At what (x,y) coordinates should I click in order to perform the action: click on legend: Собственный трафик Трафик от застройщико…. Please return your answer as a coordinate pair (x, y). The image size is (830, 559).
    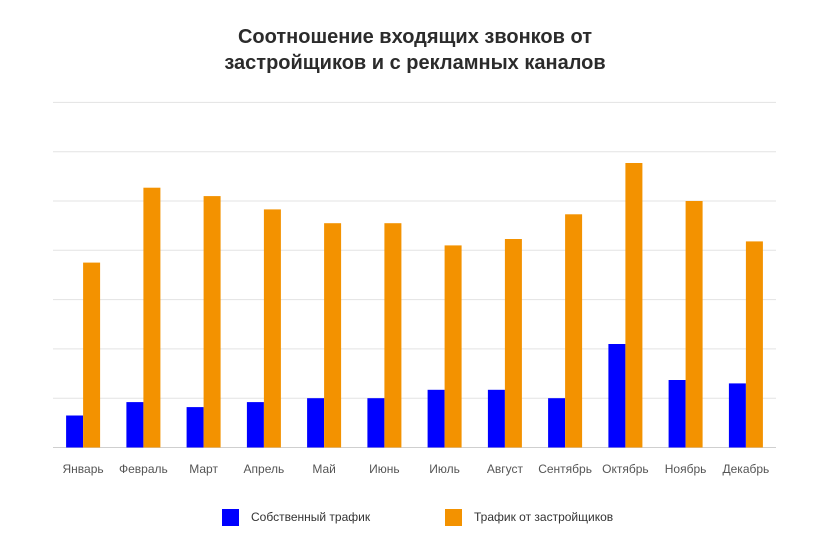
    Looking at the image, I should click on (415, 517).